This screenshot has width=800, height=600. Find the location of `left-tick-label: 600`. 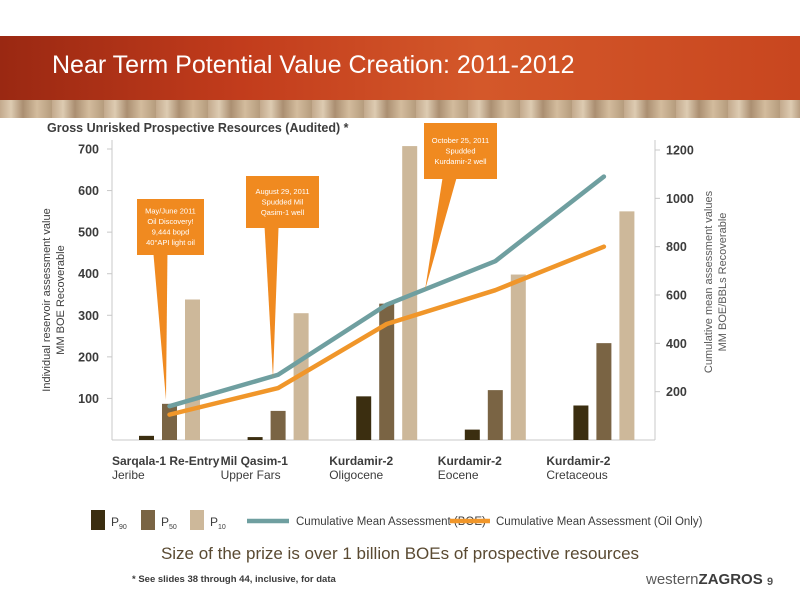

left-tick-label: 600 is located at coordinates (88, 191).